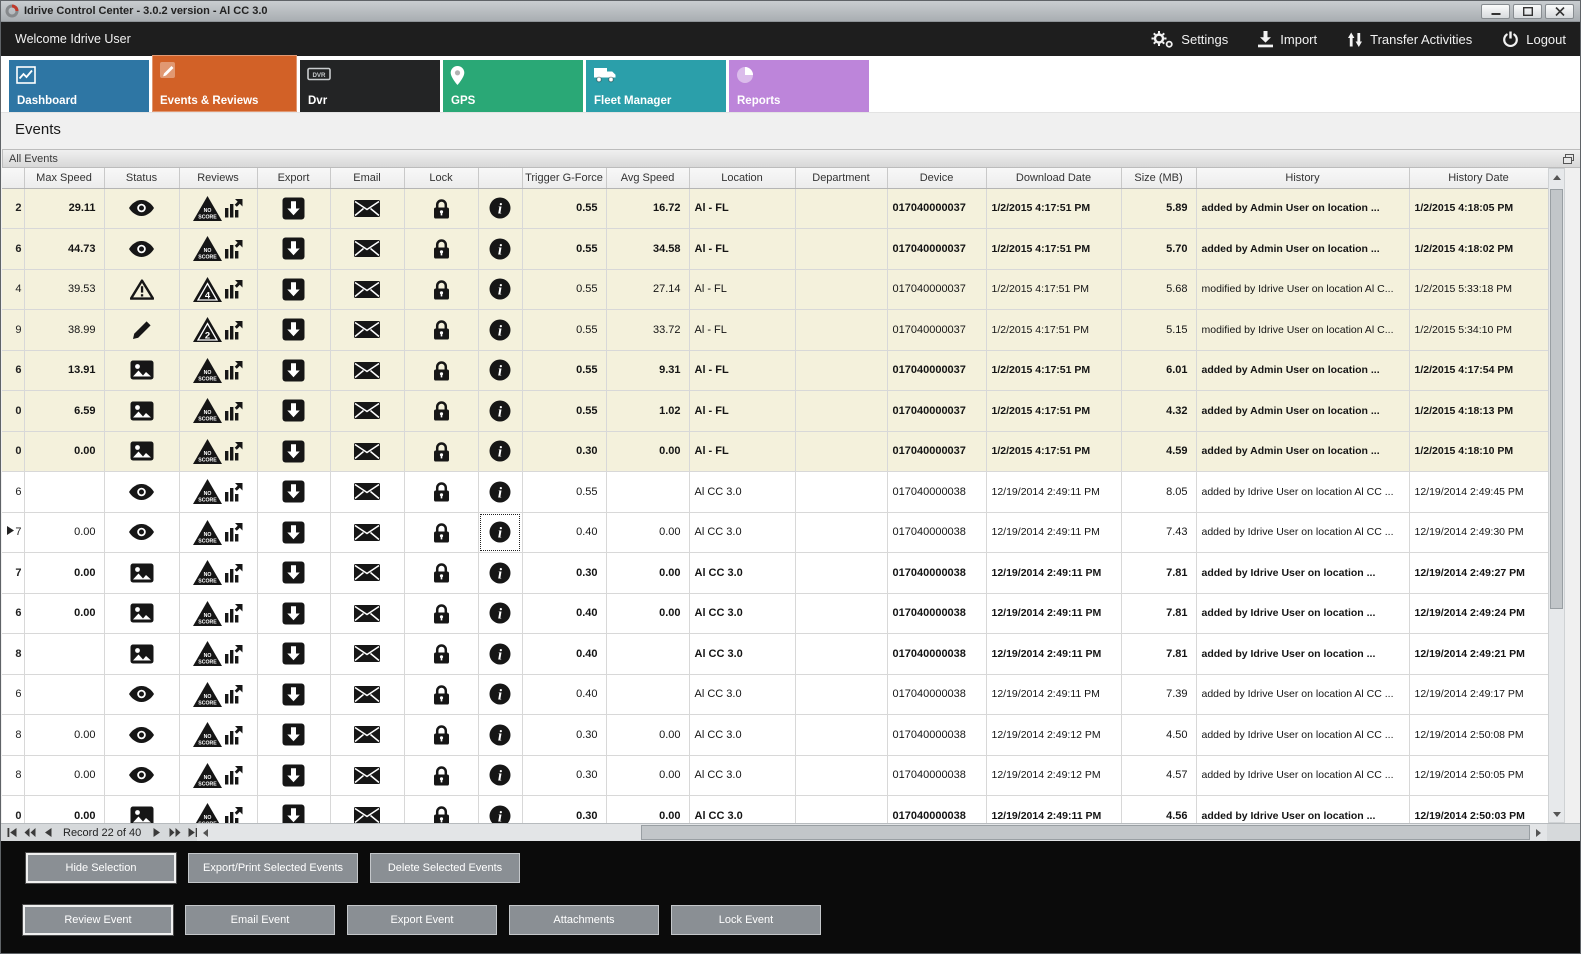 The width and height of the screenshot is (1581, 954). Describe the element at coordinates (1409, 39) in the screenshot. I see `menubar-action-transfer-activities: Transfer Activities` at that location.